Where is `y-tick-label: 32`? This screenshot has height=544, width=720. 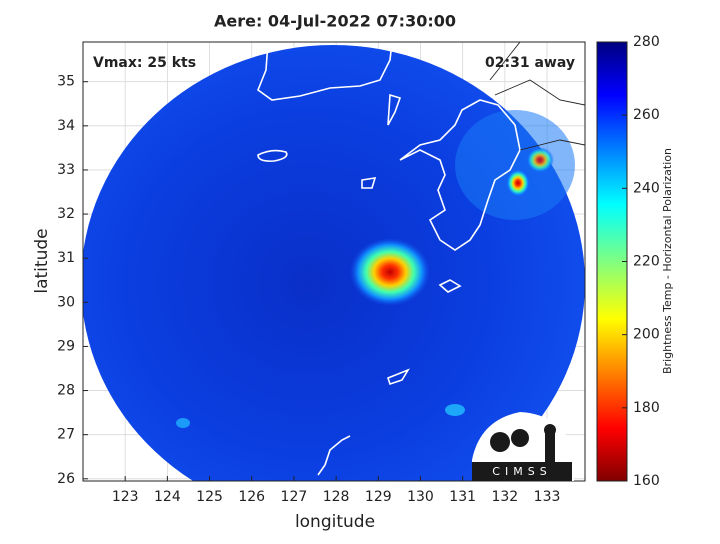
y-tick-label: 32 is located at coordinates (66, 214).